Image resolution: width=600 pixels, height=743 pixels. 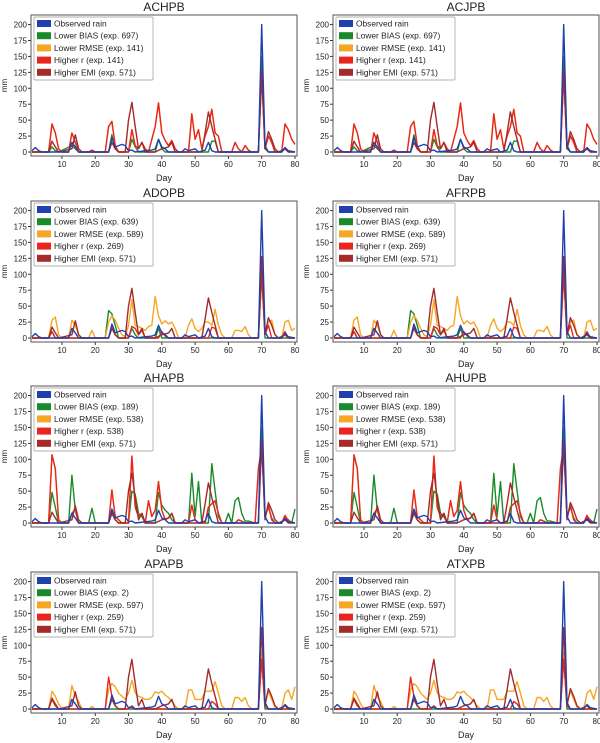 I want to click on legend-entry: Lower BIAS (exp. 2), so click(x=91, y=592).